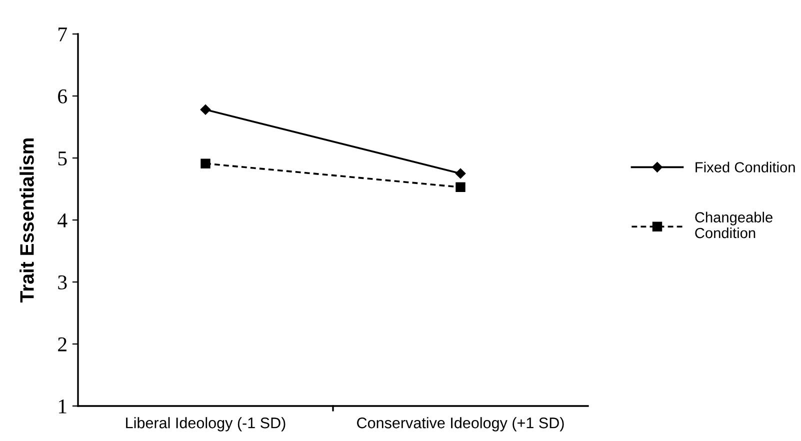  Describe the element at coordinates (460, 424) in the screenshot. I see `x-tick-label: Conservative Ideology (+1 SD)` at that location.